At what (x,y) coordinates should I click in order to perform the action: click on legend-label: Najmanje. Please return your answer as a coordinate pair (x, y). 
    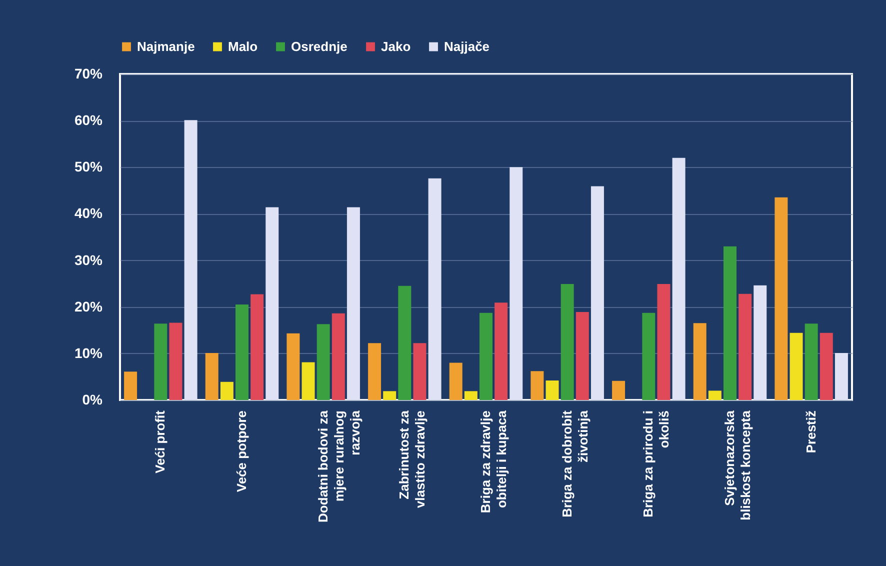
    Looking at the image, I should click on (166, 46).